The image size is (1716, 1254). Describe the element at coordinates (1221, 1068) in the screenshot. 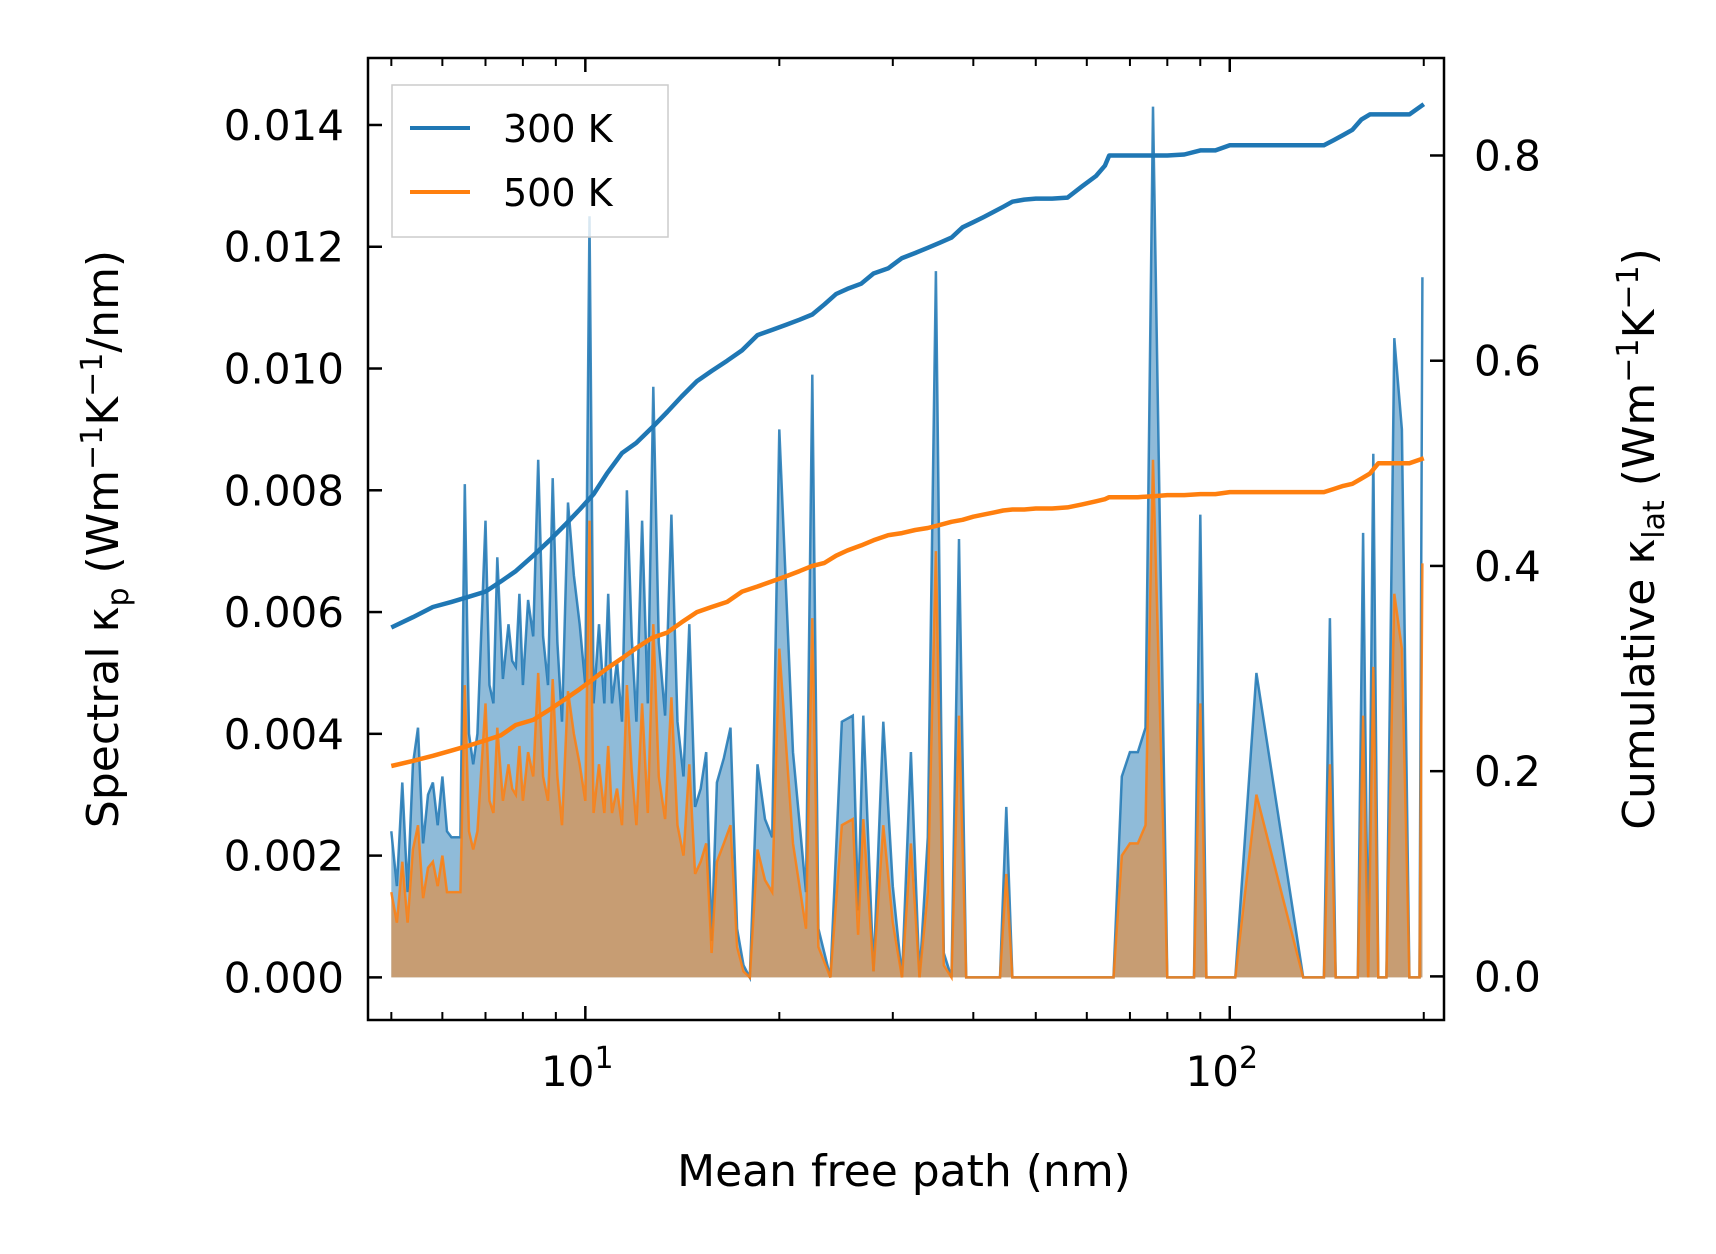

I see `x-tick-label: 10²` at that location.